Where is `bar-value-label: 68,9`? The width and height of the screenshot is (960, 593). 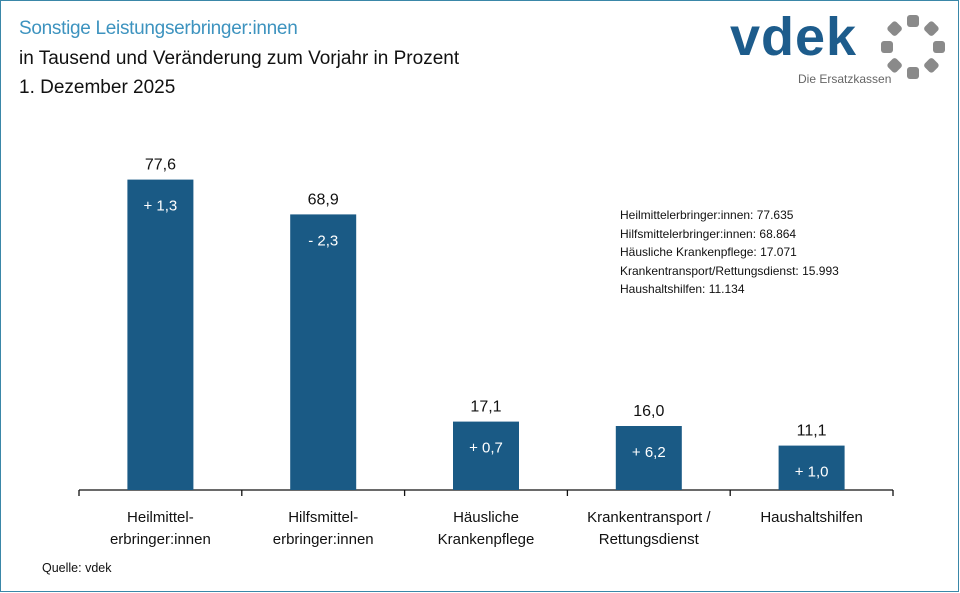
bar-value-label: 68,9 is located at coordinates (323, 199).